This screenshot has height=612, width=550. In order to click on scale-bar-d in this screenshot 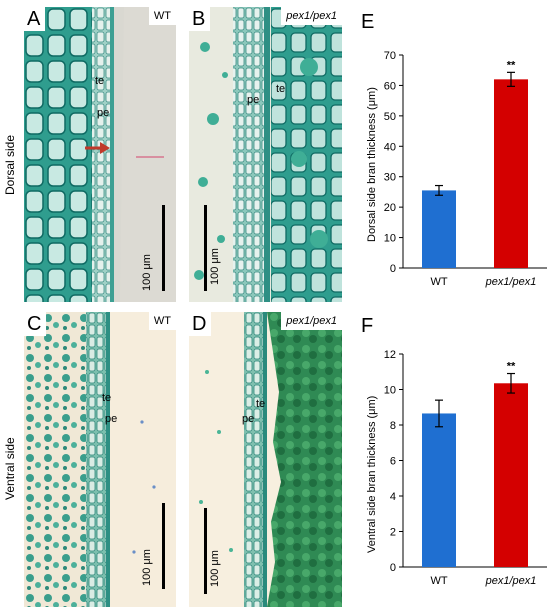, I will do `click(205, 551)`.